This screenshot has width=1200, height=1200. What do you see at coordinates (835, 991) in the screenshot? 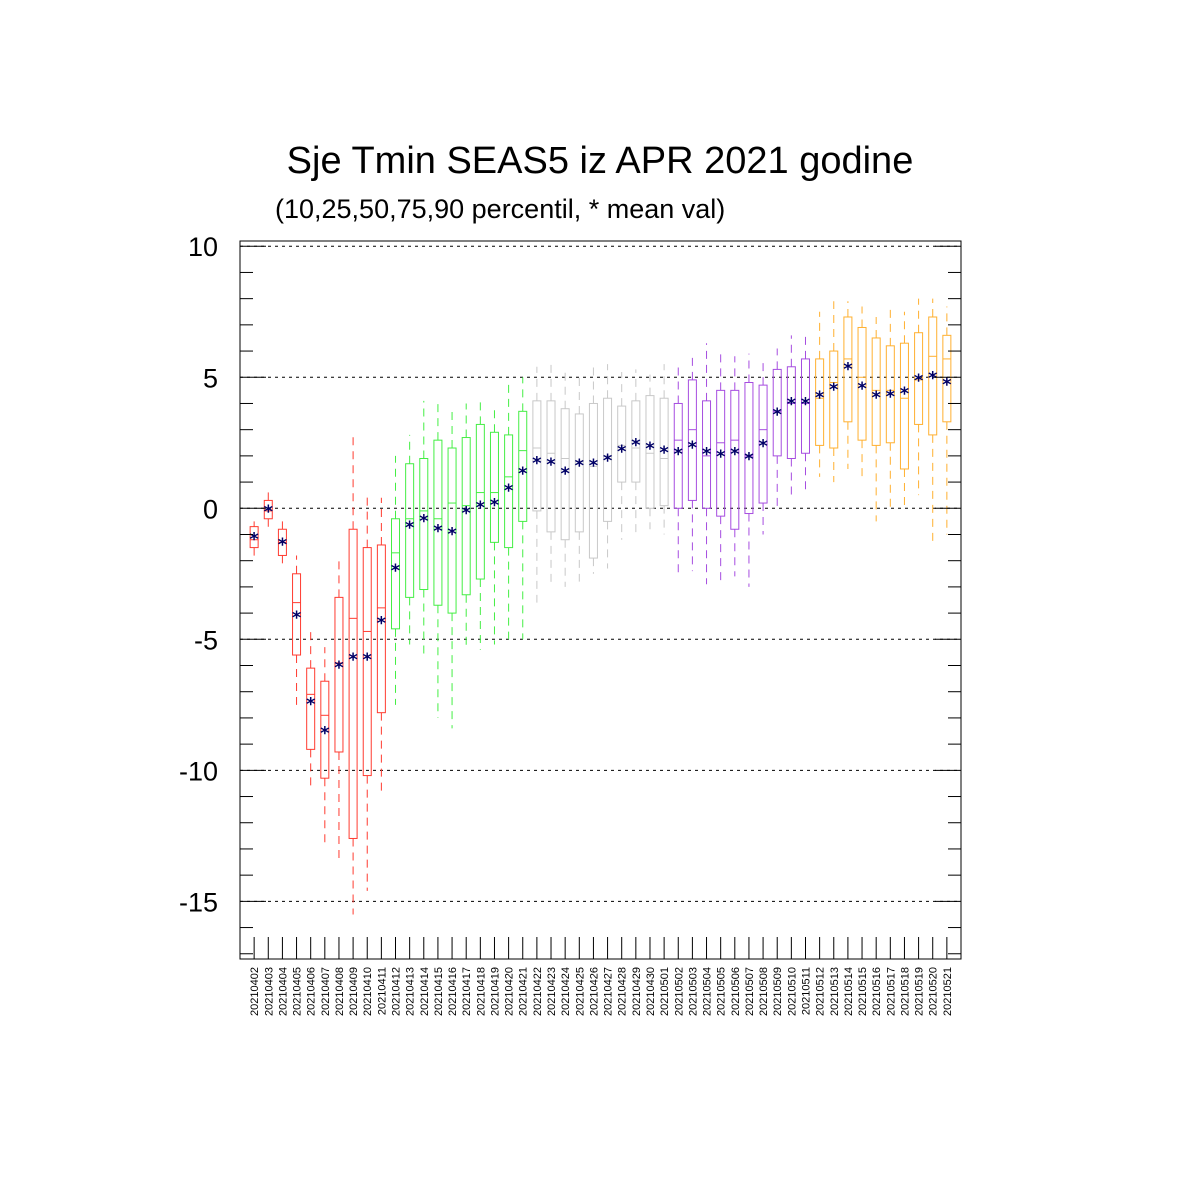
I see `xtick-label: 20210513` at bounding box center [835, 991].